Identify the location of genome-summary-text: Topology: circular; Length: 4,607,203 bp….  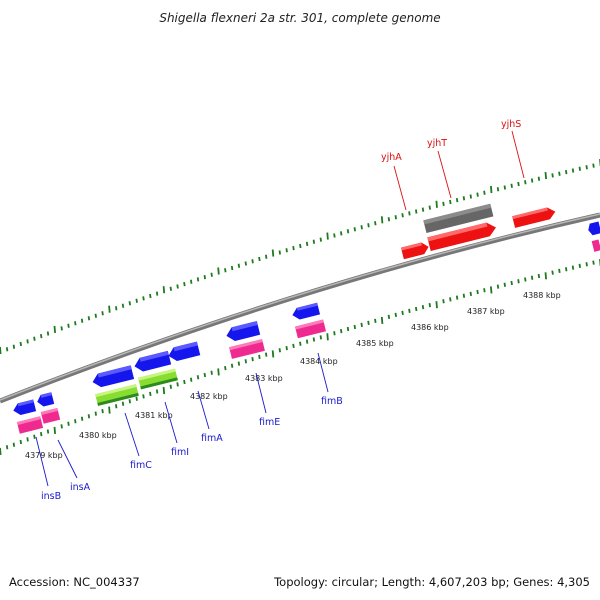
(431, 582).